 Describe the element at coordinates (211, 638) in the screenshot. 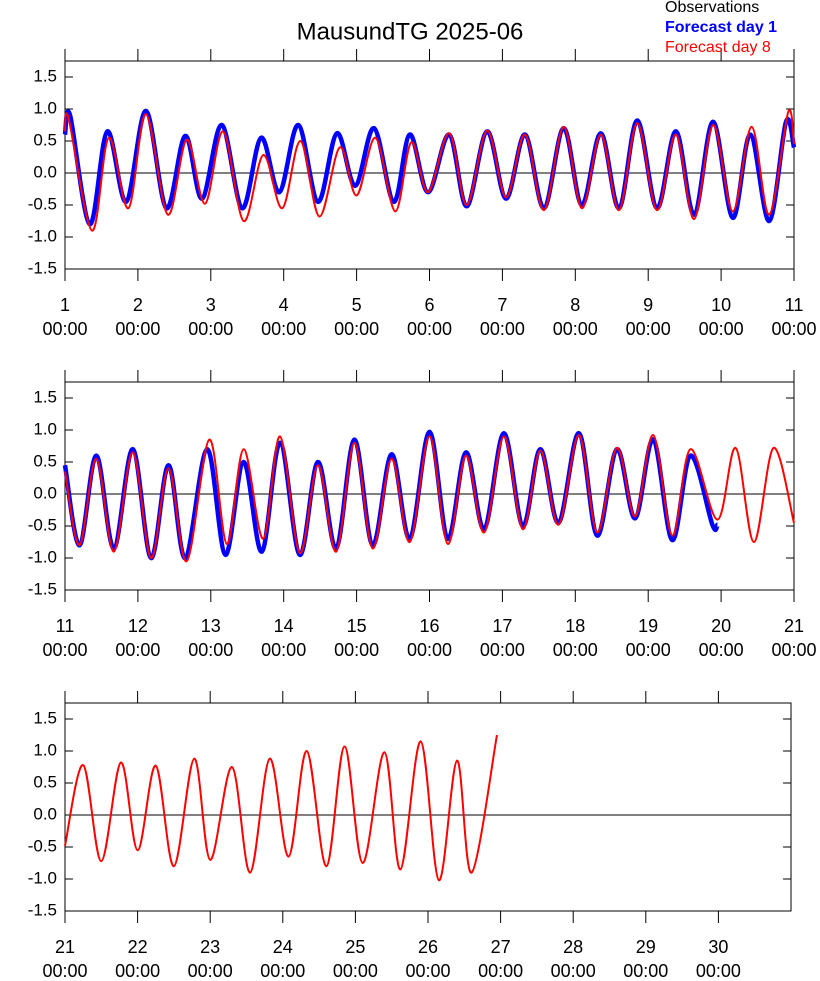

I see `x-tick-label: 13 00:00` at that location.